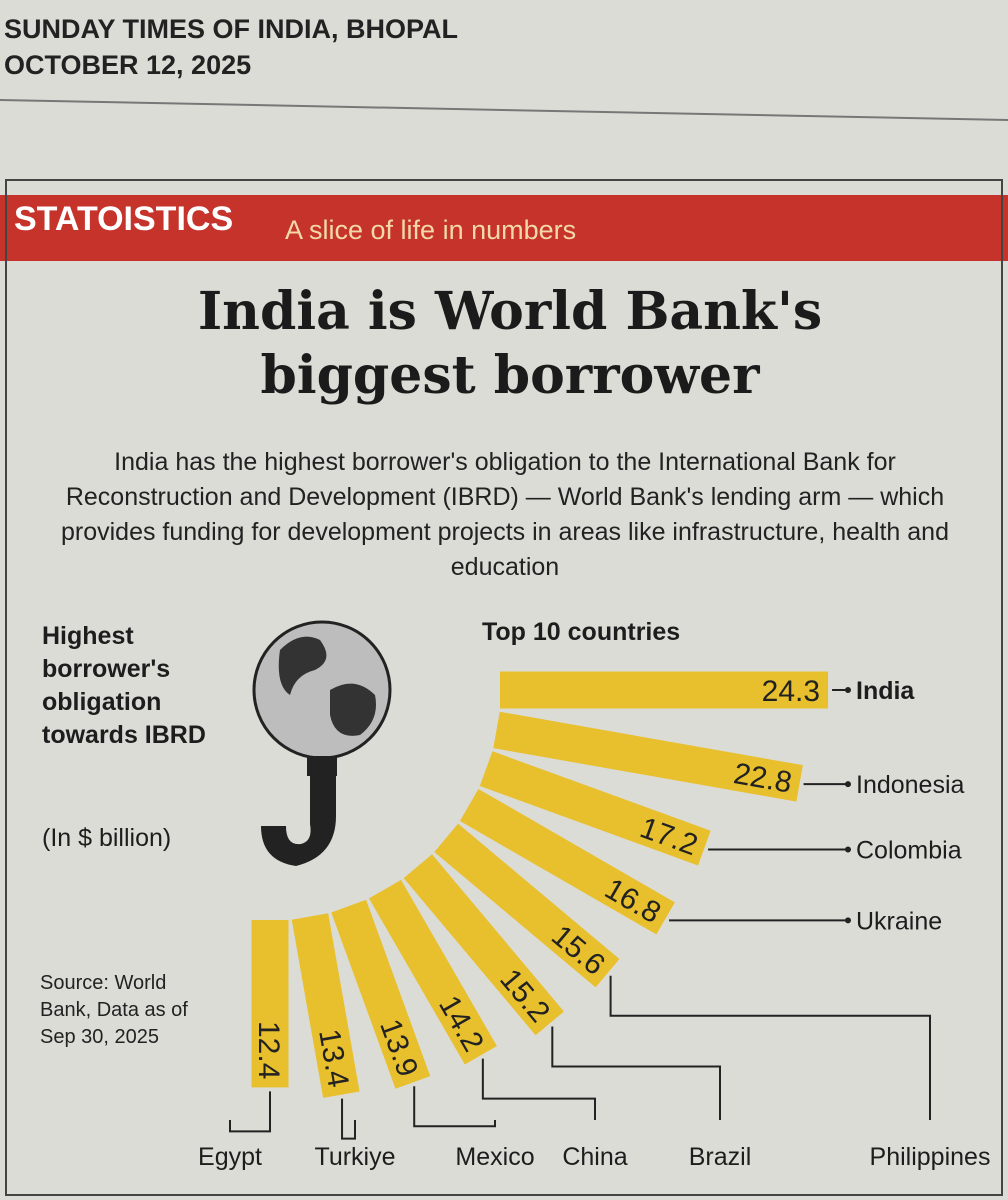 This screenshot has height=1200, width=1008. Describe the element at coordinates (431, 230) in the screenshot. I see `tagline: A slice of life in numbers` at that location.